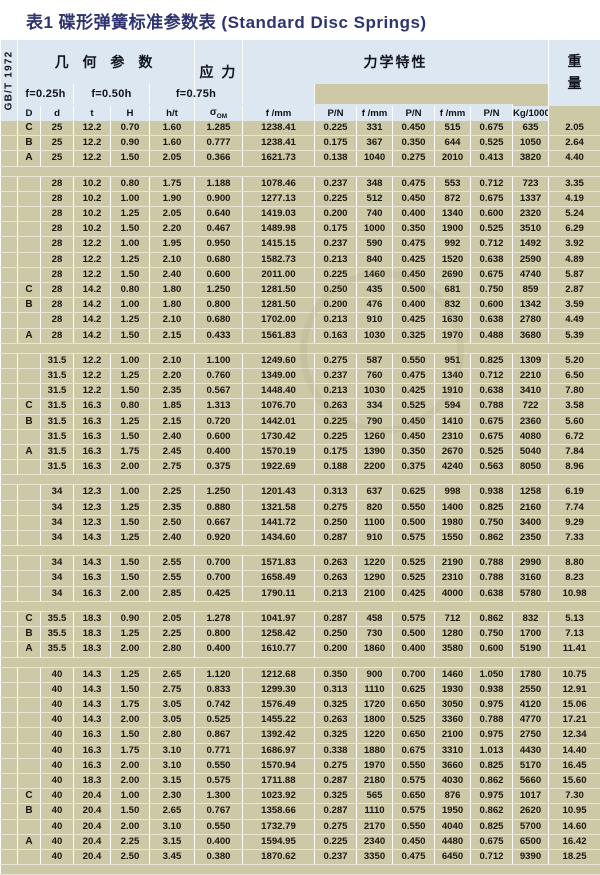  What do you see at coordinates (531, 335) in the screenshot?
I see `cell-P-075h: 3680` at bounding box center [531, 335].